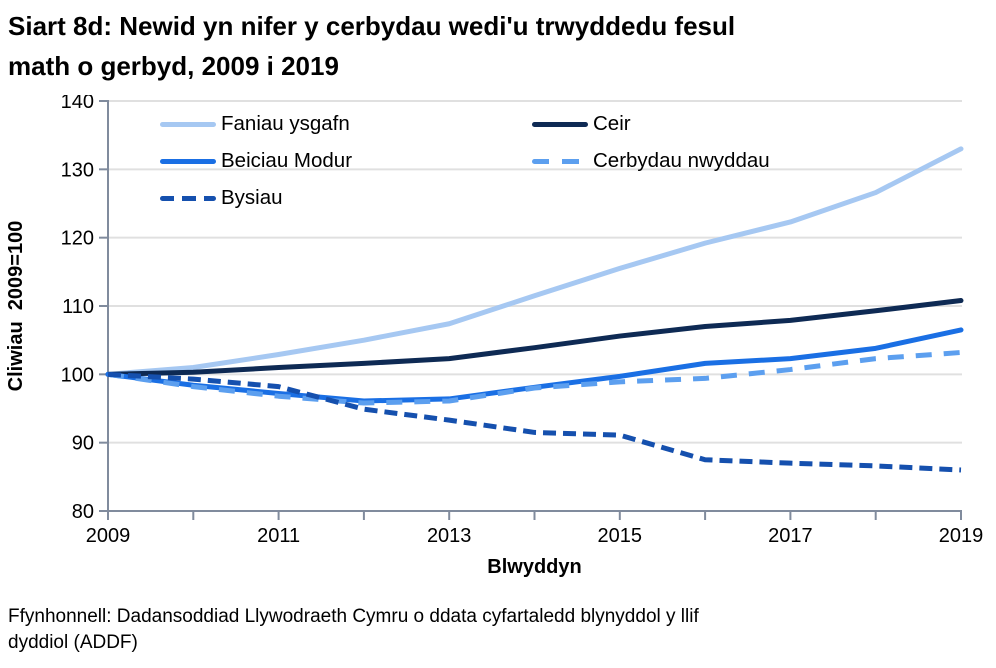 The image size is (996, 668). What do you see at coordinates (620, 536) in the screenshot?
I see `x-tick-label: 2015` at bounding box center [620, 536].